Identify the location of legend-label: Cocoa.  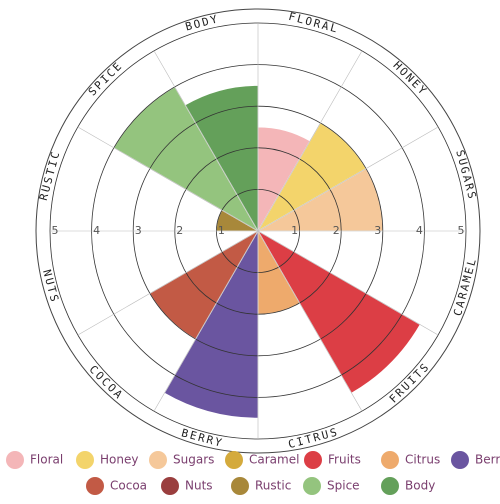
(128, 486).